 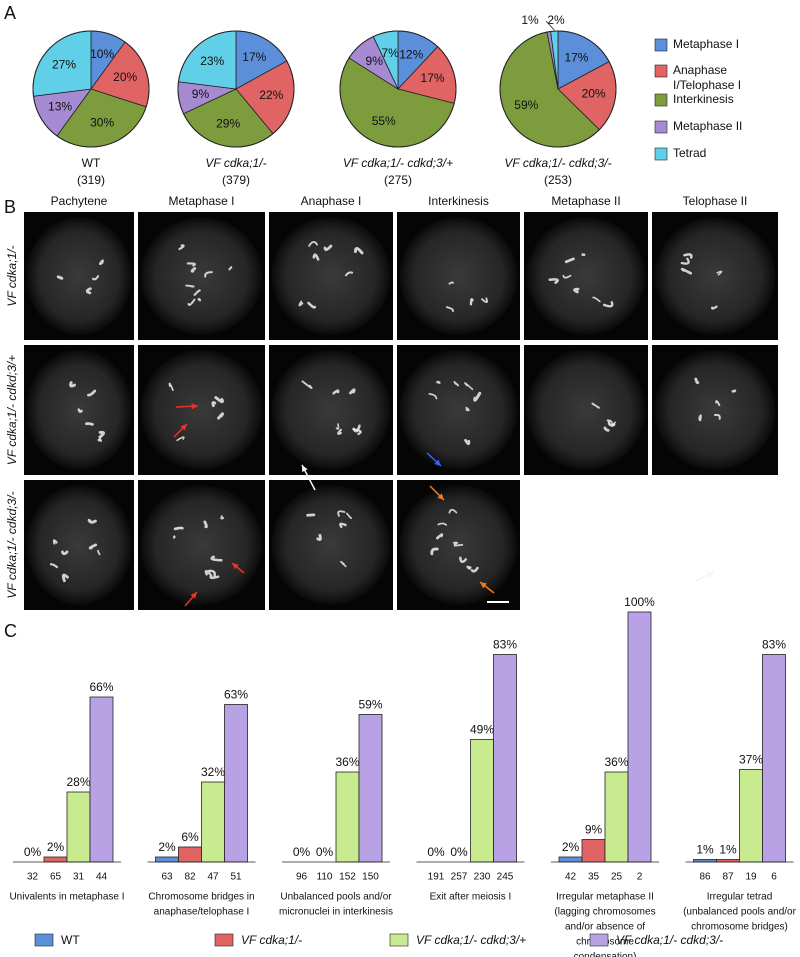 I want to click on category-label: micronuclei in interkinesis, so click(x=336, y=912).